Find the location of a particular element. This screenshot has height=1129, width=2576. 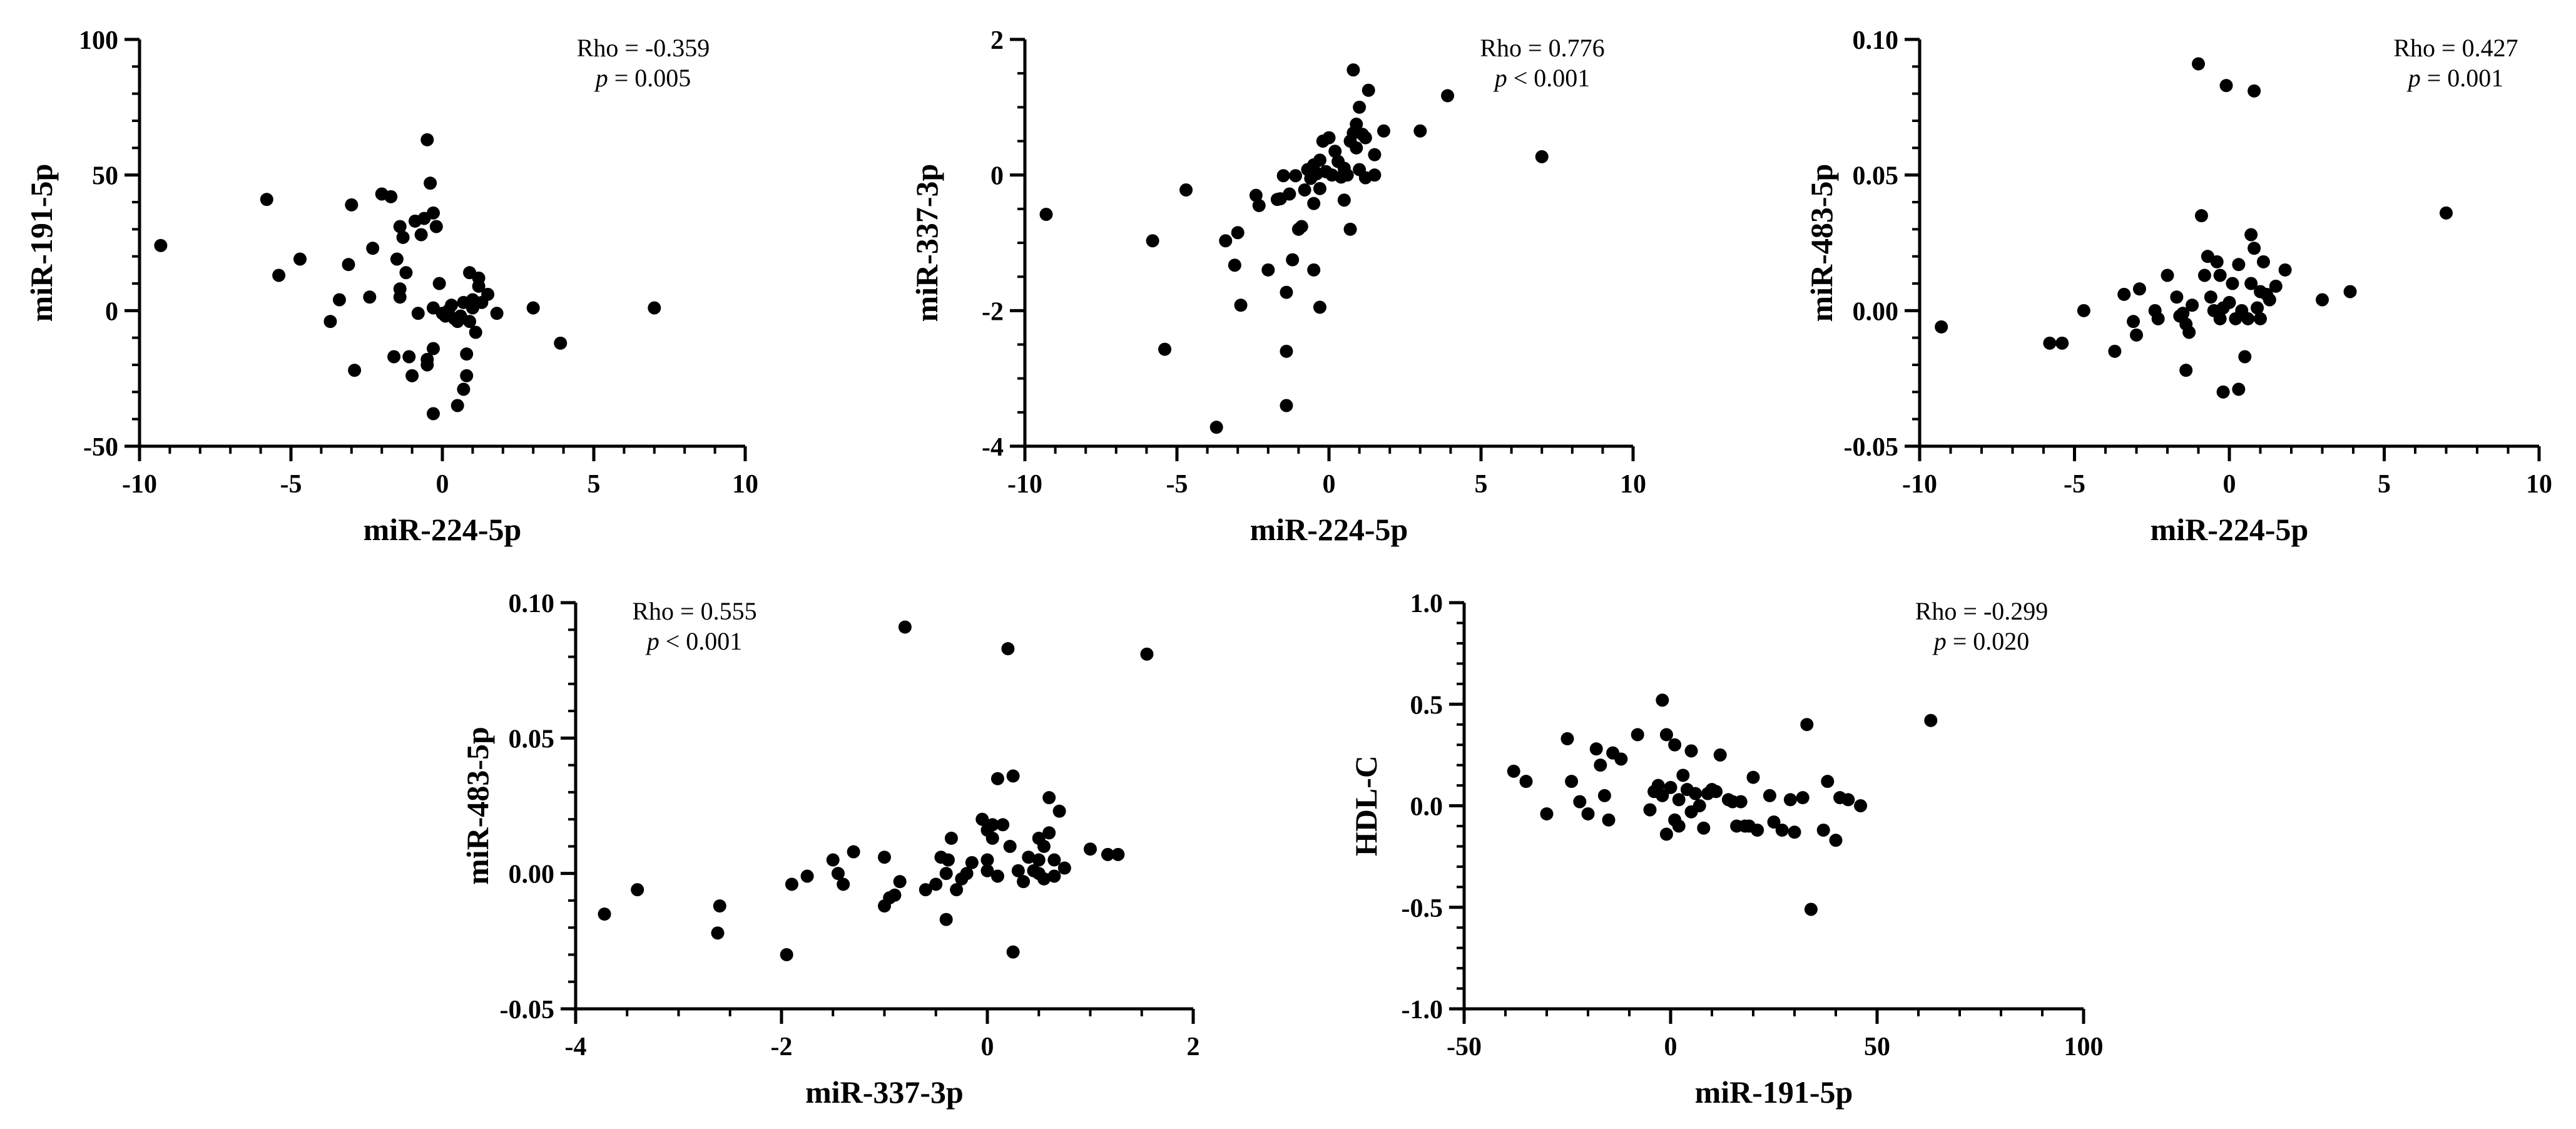

x-axis-title: miR-191-5p is located at coordinates (1774, 1093).